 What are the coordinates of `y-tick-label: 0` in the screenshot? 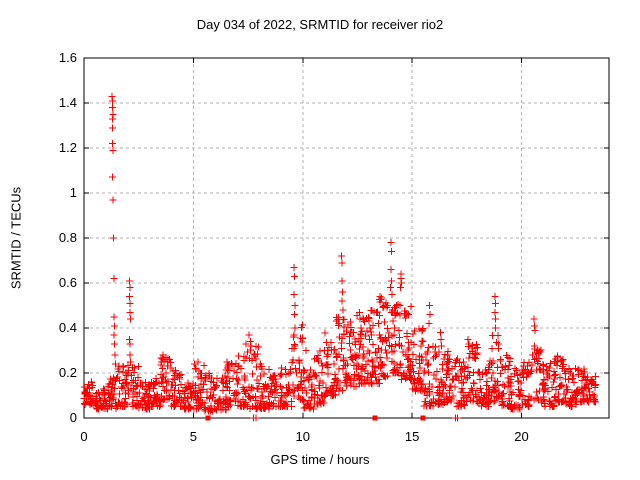 It's located at (73, 417).